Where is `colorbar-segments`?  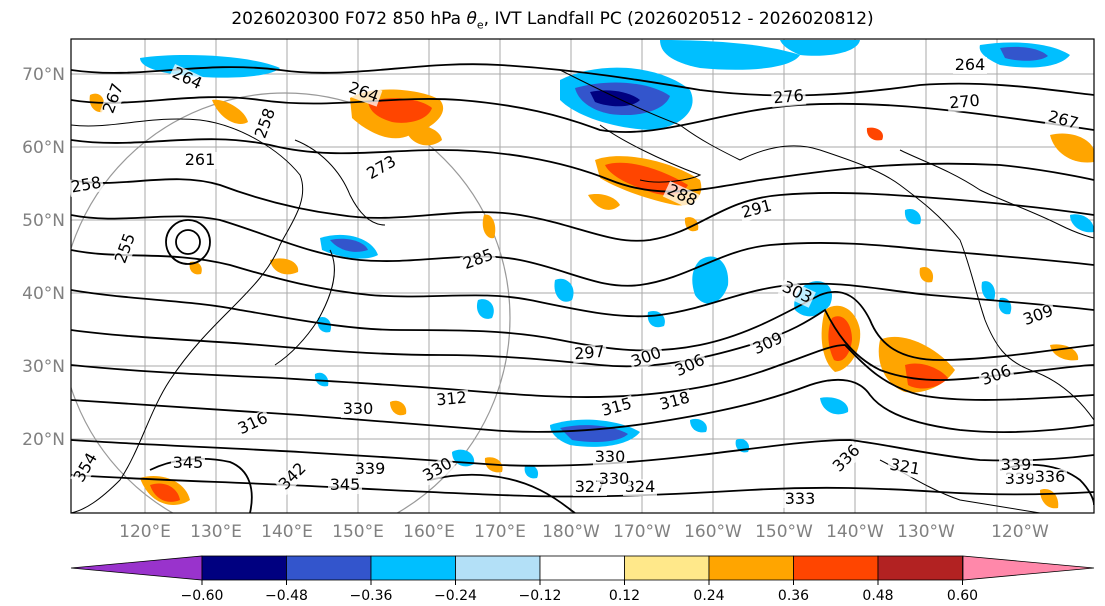 colorbar-segments is located at coordinates (582, 568).